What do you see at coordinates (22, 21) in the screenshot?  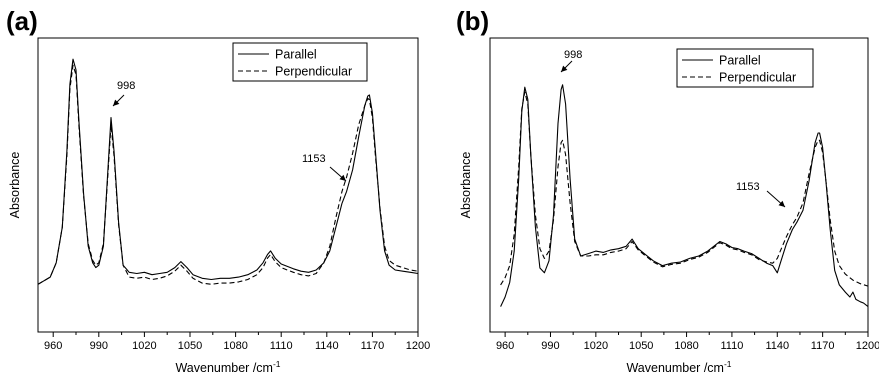 I see `panel-label: (a)` at bounding box center [22, 21].